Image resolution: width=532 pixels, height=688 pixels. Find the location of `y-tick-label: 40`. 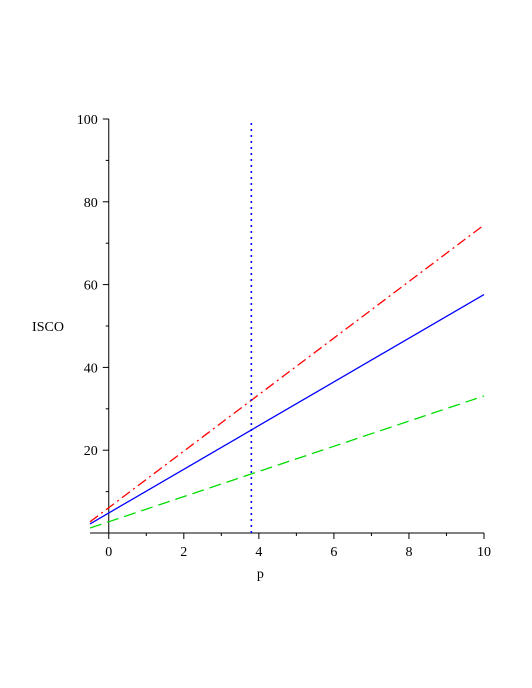

y-tick-label: 40 is located at coordinates (91, 368).